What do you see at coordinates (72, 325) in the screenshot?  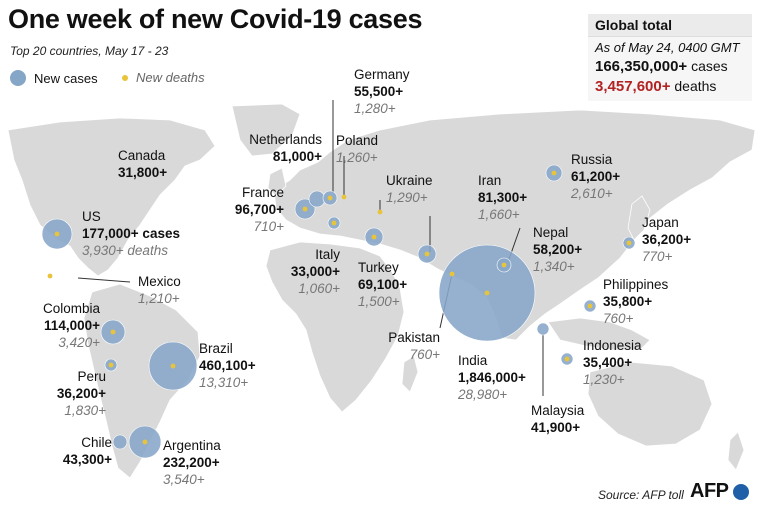 I see `country-cases: 114,000+` at bounding box center [72, 325].